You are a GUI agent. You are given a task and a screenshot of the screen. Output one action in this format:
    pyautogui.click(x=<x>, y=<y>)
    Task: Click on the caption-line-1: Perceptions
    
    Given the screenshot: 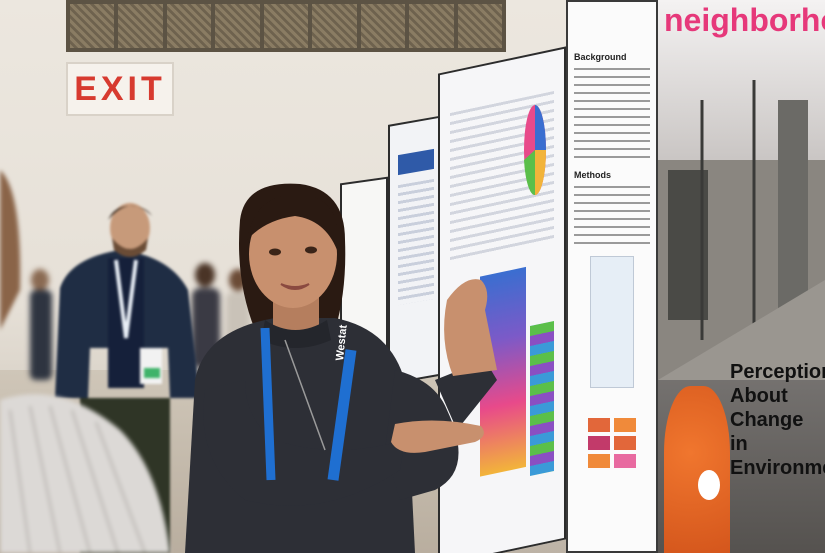 What is the action you would take?
    pyautogui.click(x=777, y=372)
    